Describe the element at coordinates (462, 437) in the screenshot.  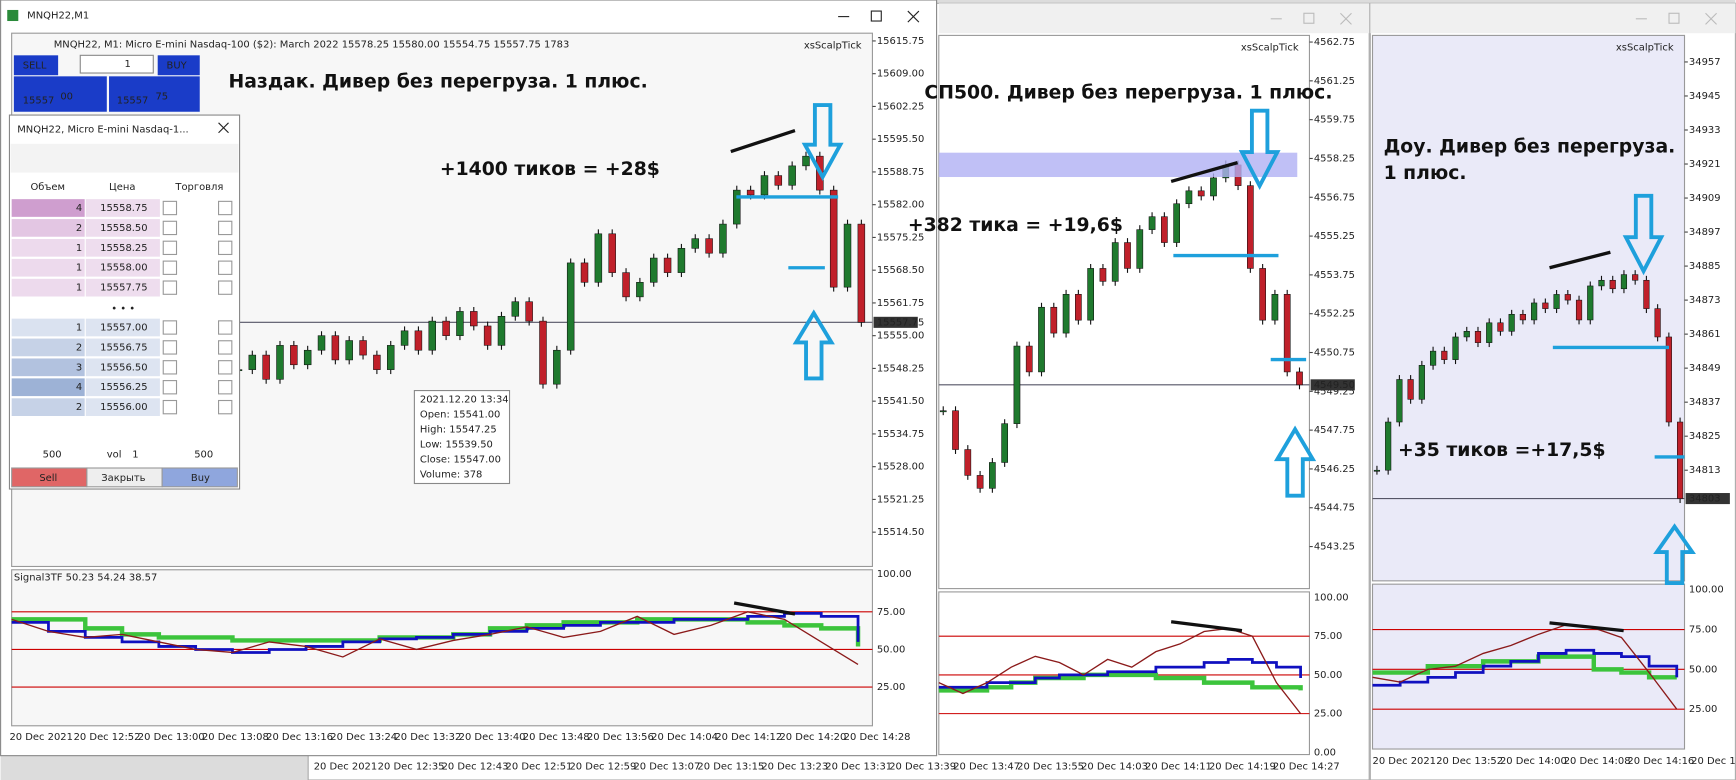
I see `tooltip` at that location.